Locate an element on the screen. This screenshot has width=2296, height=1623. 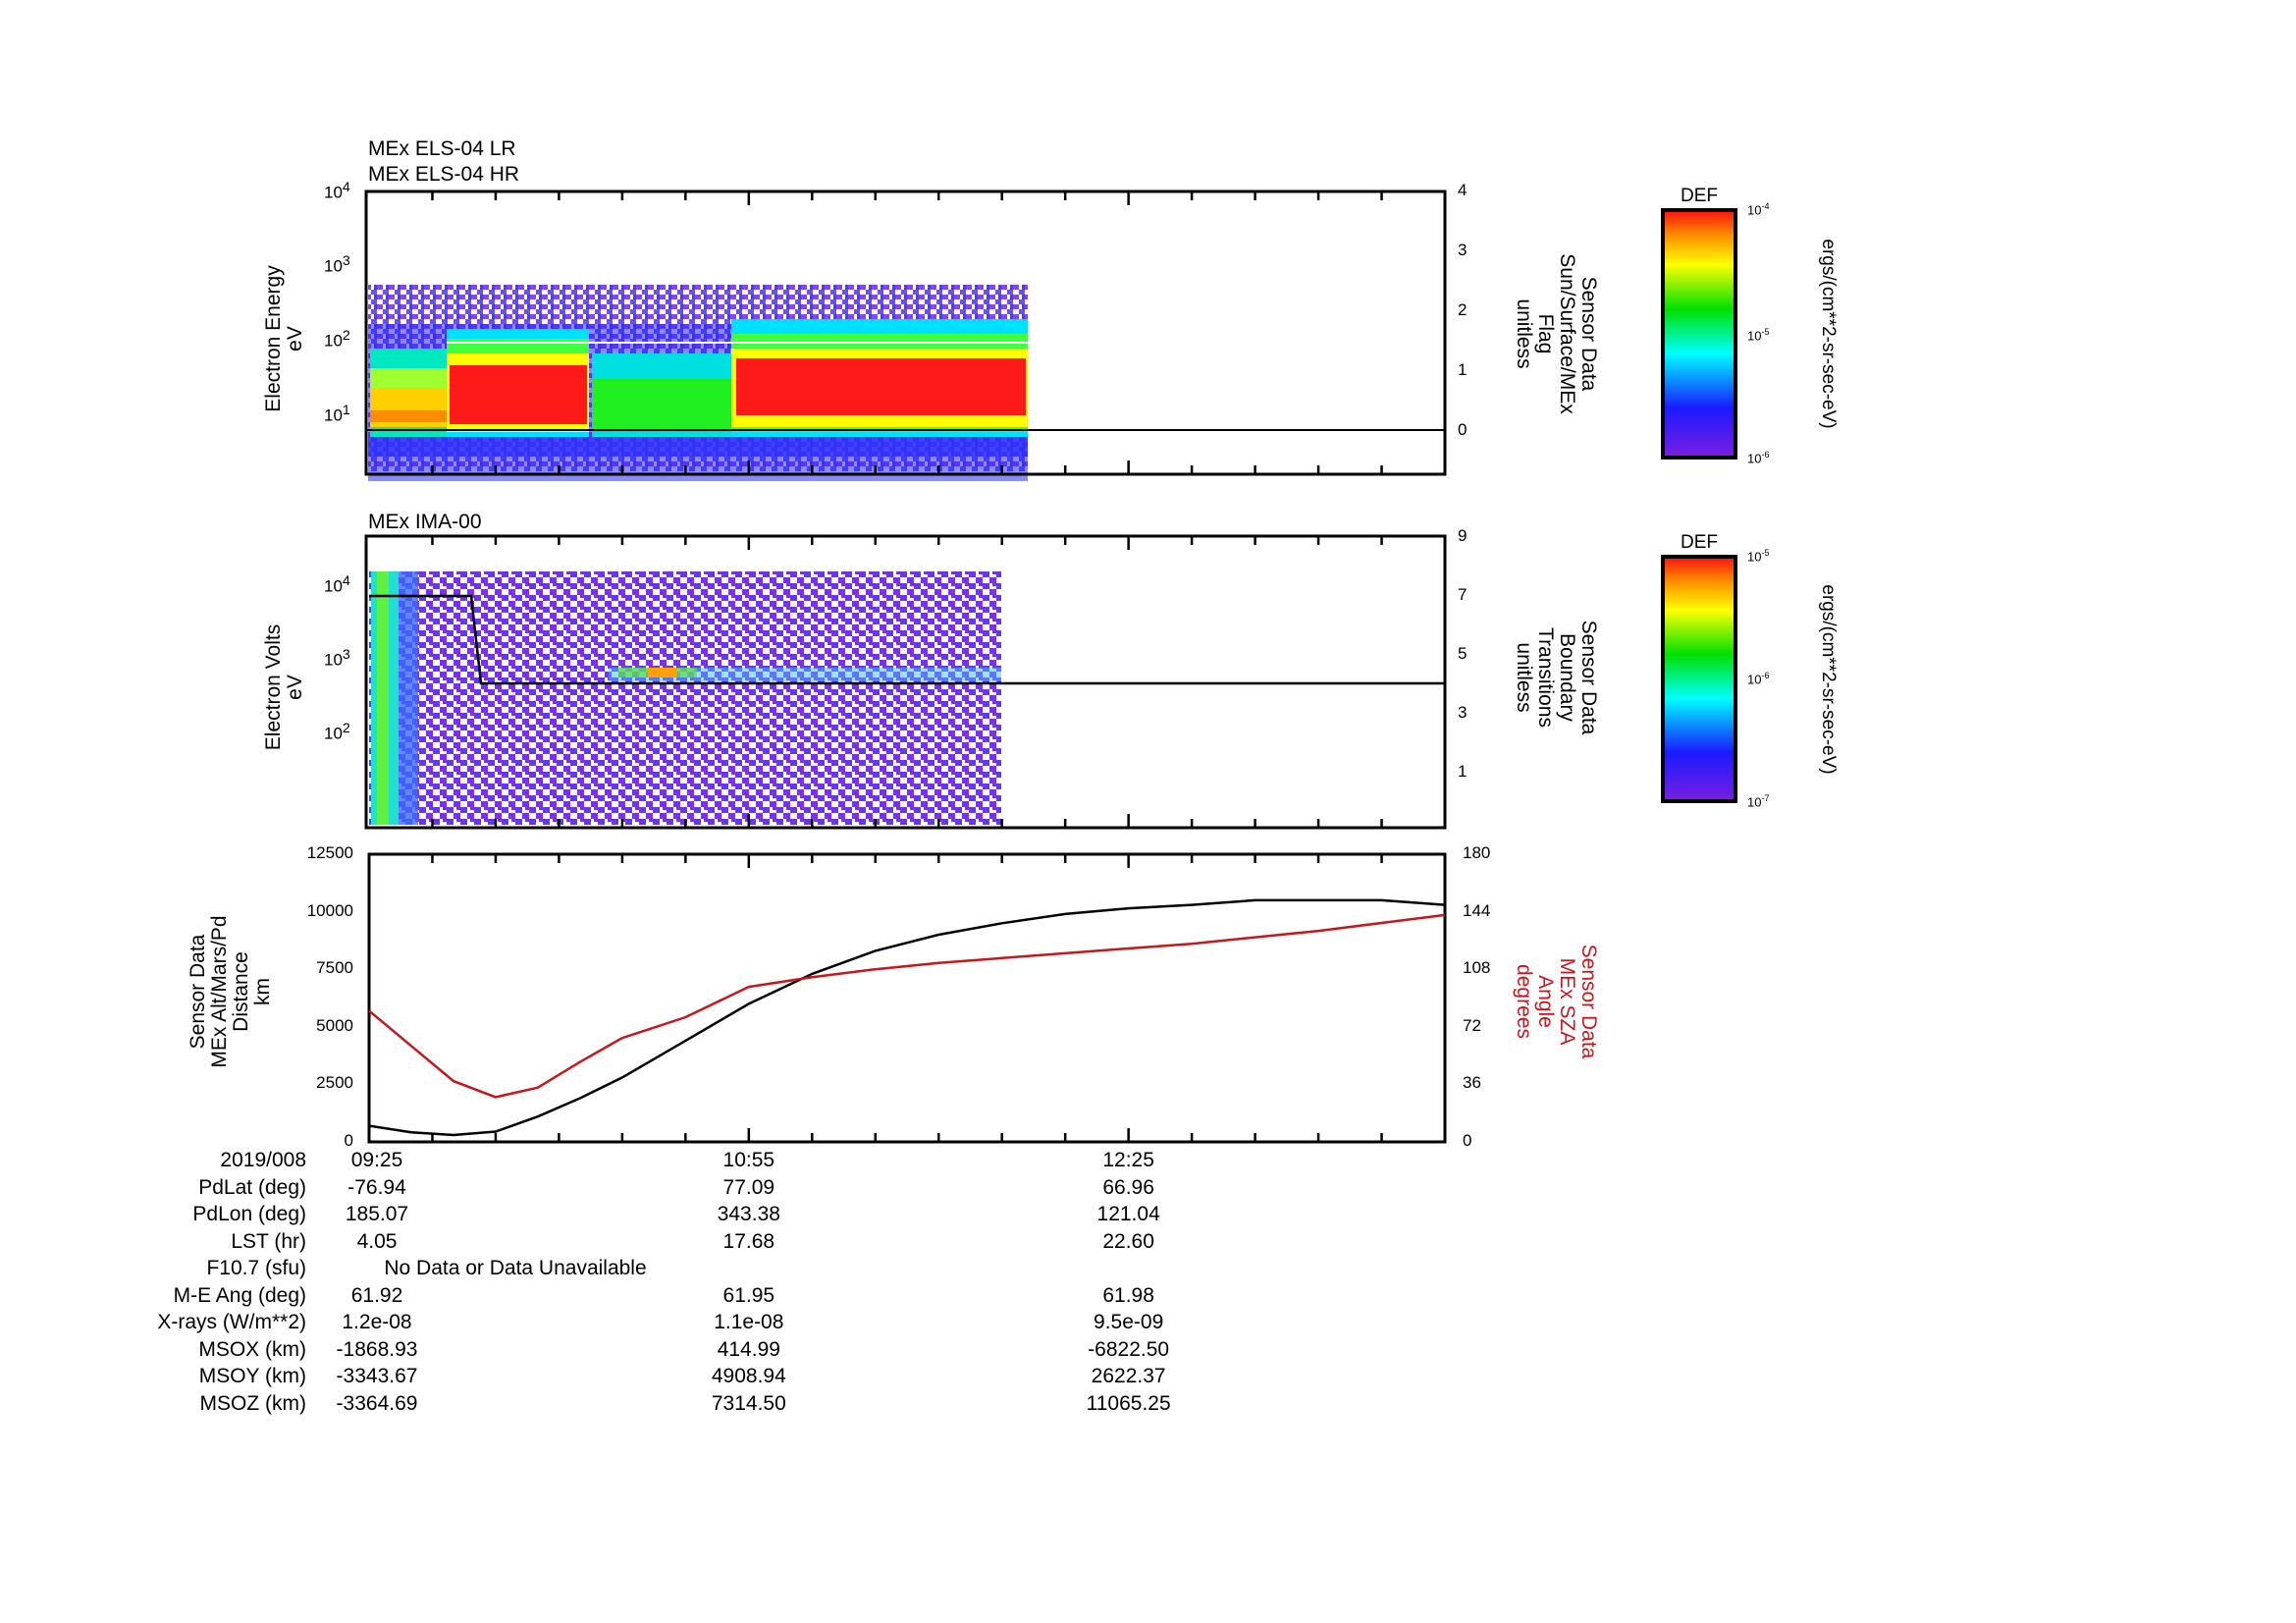
row-value: 121.04 is located at coordinates (1128, 1214).